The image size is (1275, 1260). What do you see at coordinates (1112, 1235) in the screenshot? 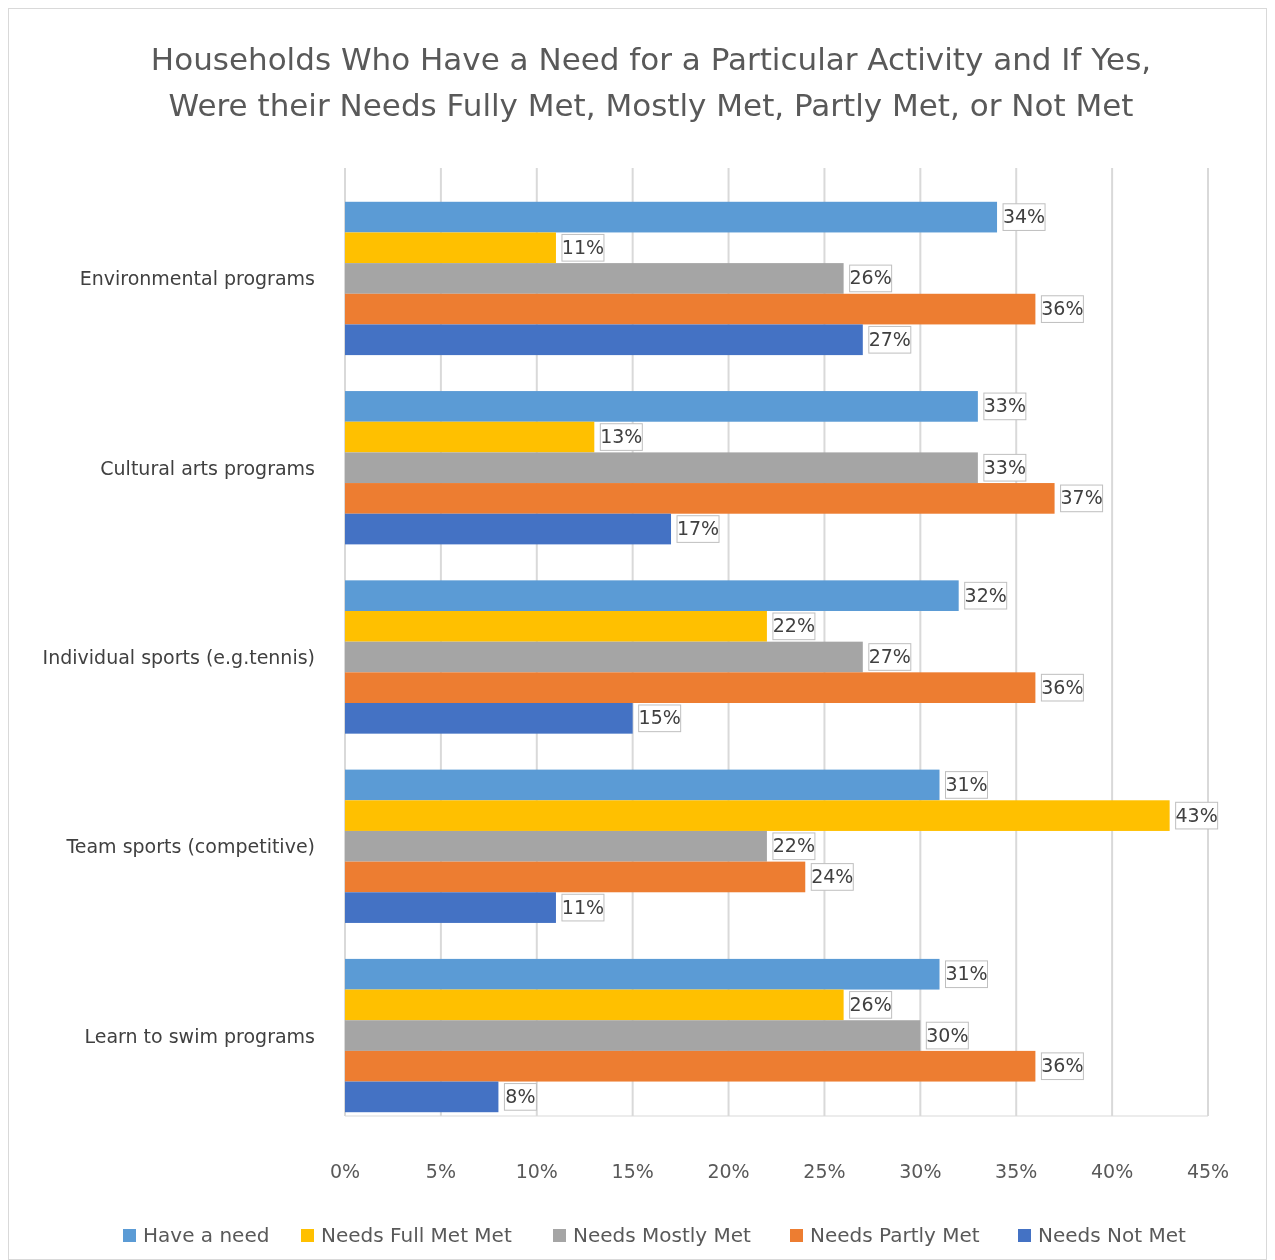
I see `legend-label: Needs Not Met` at bounding box center [1112, 1235].